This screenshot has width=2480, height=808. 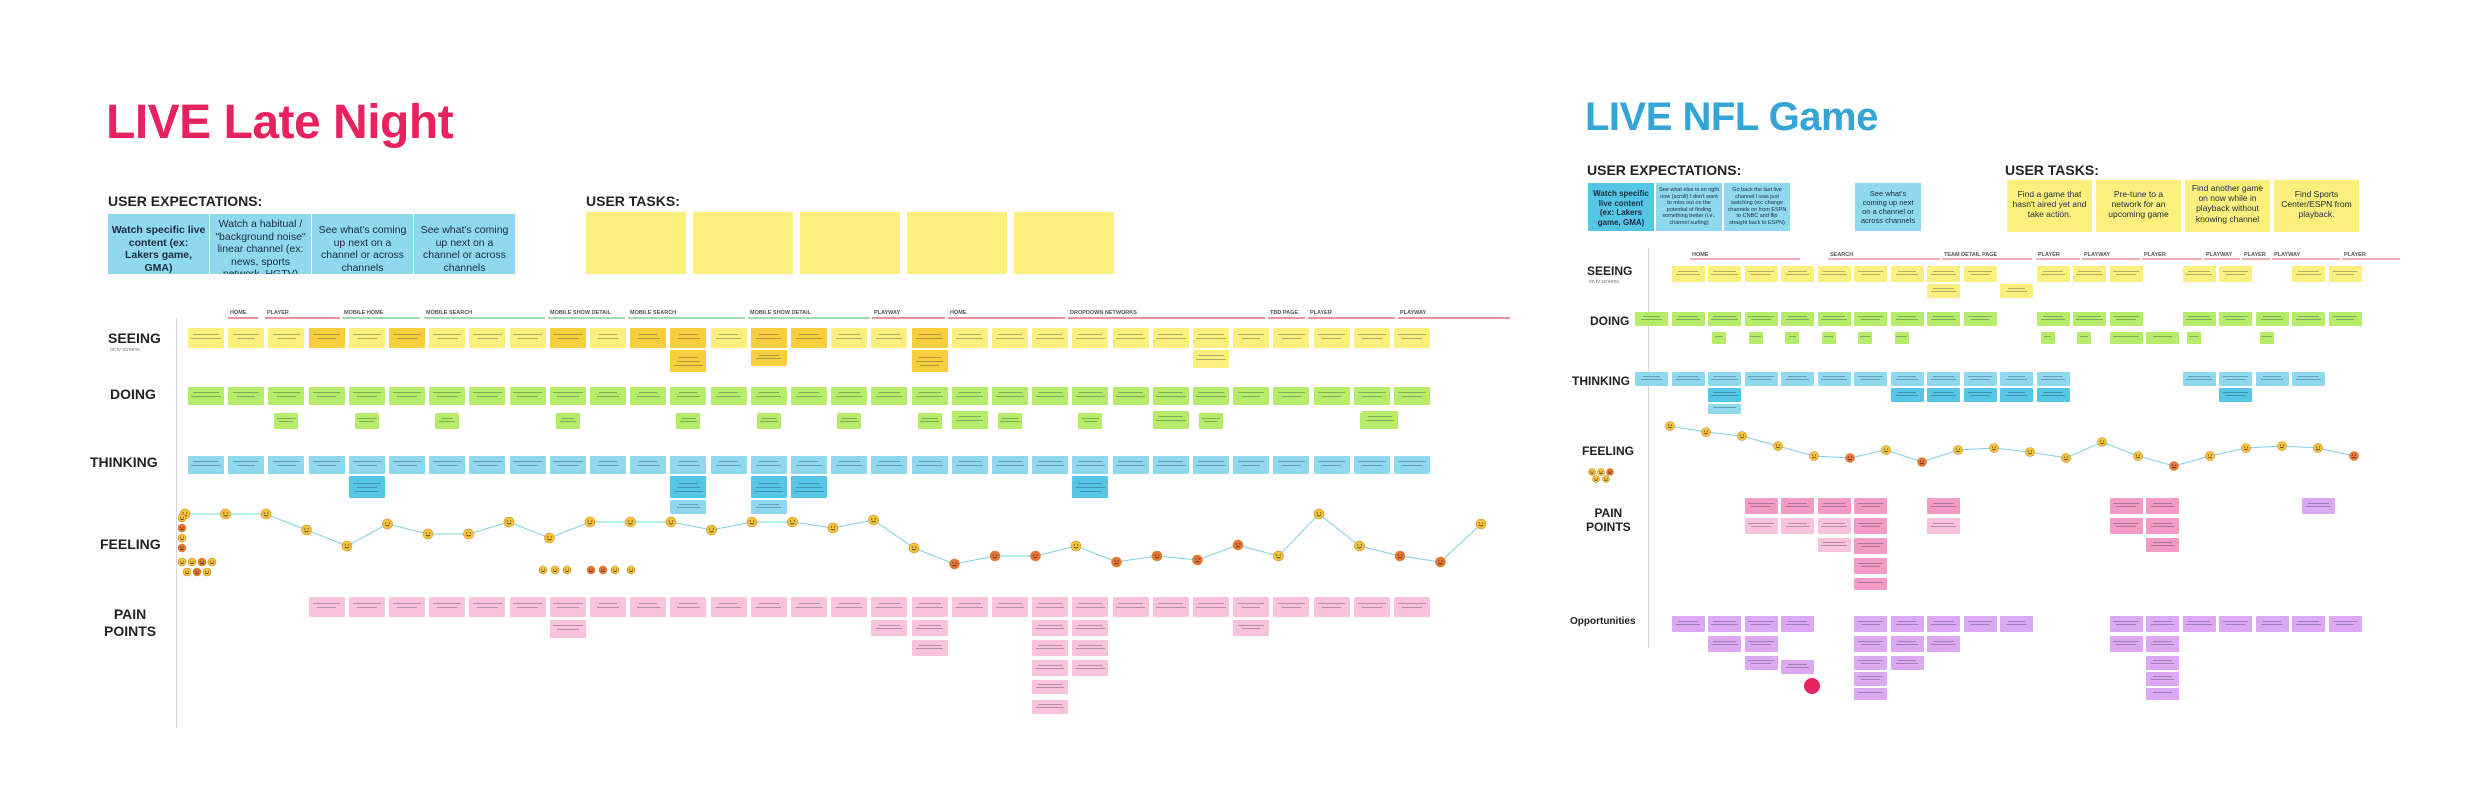 What do you see at coordinates (633, 201) in the screenshot?
I see `user-tasks-heading: USER TASKS:` at bounding box center [633, 201].